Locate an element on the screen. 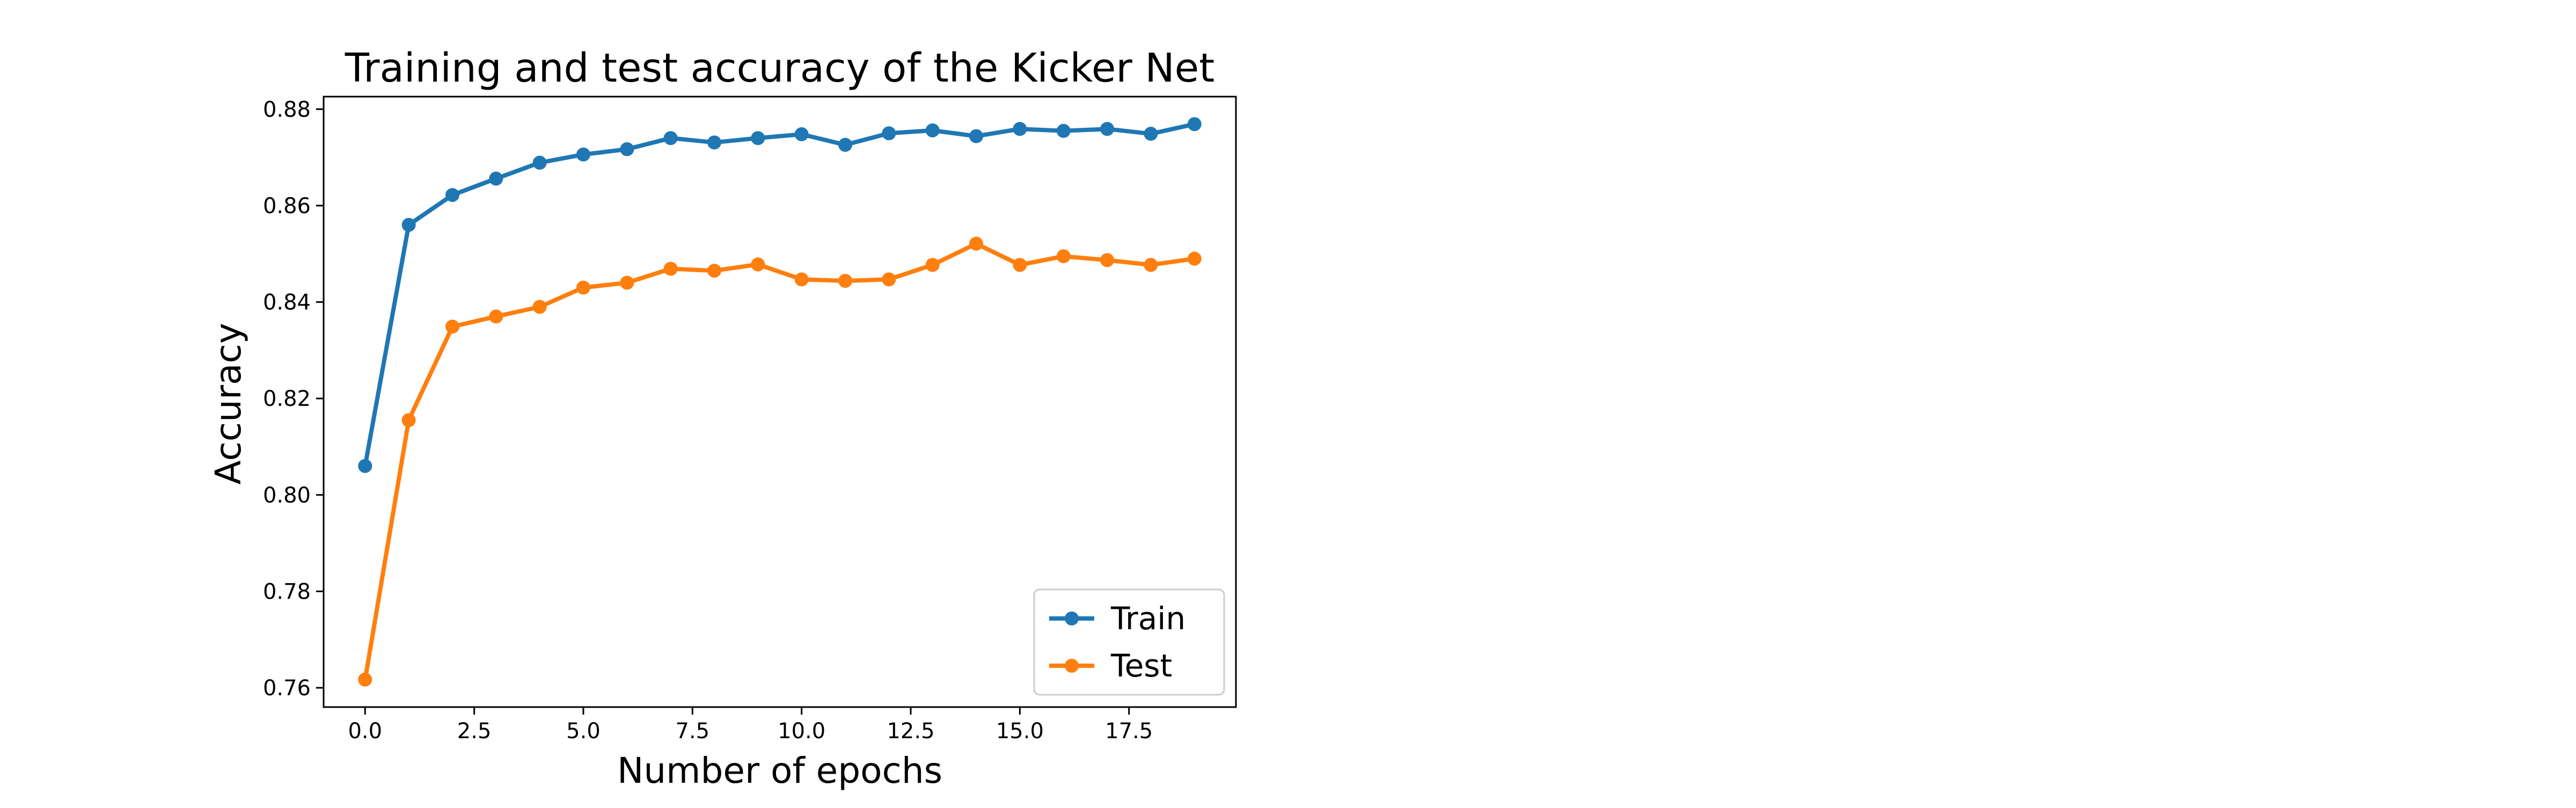 The image size is (2576, 808). x-axis-label: Number of epochs is located at coordinates (779, 770).